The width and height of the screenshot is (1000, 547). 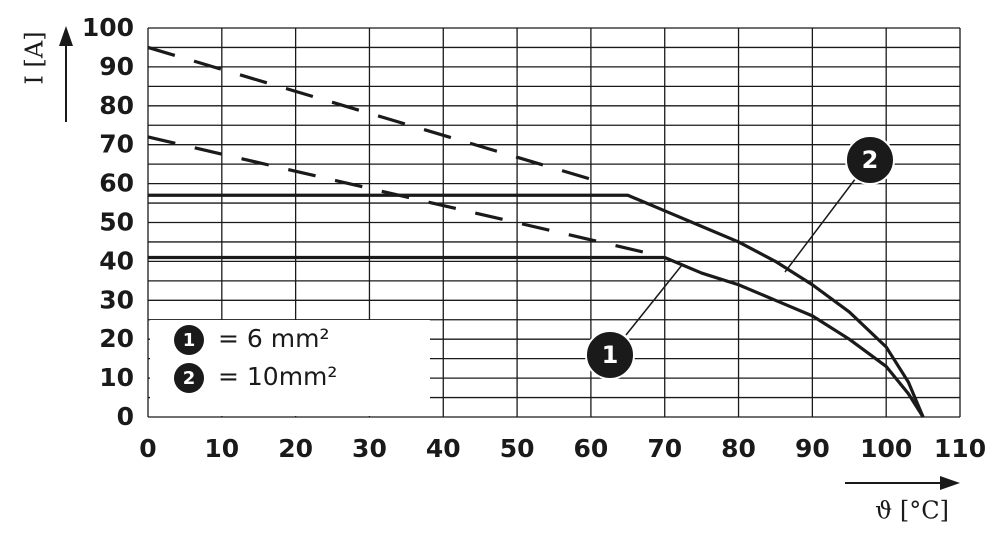 What do you see at coordinates (664, 448) in the screenshot?
I see `x-tick-label: 70` at bounding box center [664, 448].